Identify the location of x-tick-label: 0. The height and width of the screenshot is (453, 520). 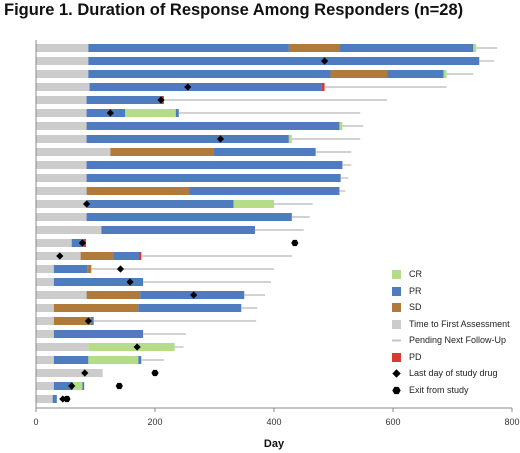
(35, 422).